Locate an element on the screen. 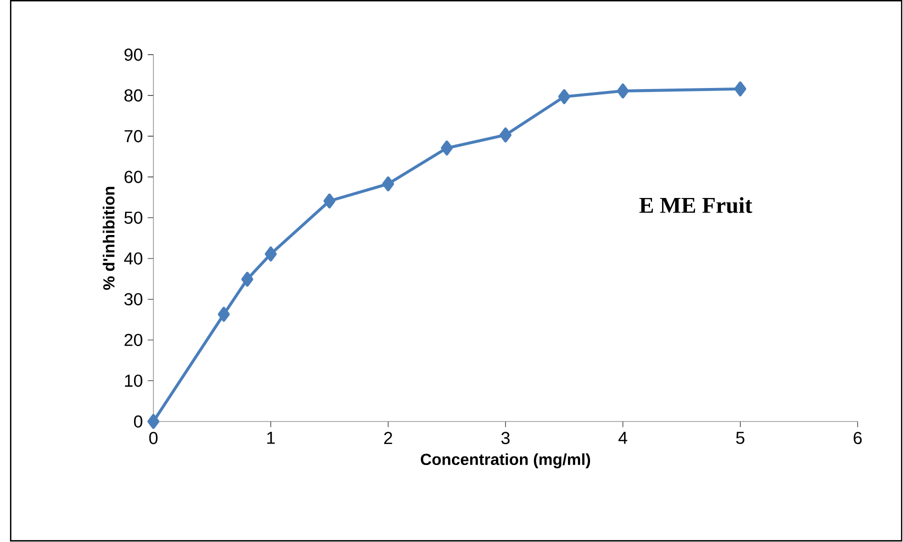  y-tick-label: 20 is located at coordinates (133, 340).